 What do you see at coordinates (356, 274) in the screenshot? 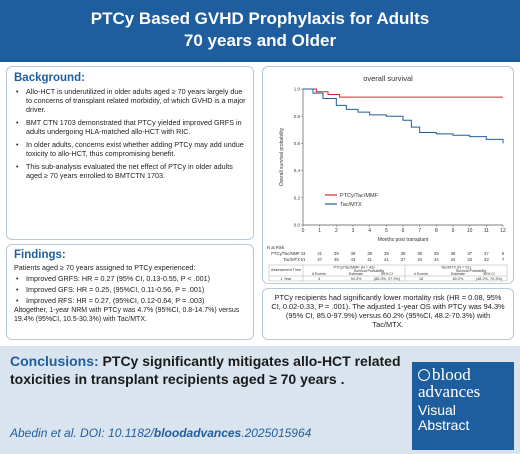
I see `table-g1-est-head: Estimate` at bounding box center [356, 274].